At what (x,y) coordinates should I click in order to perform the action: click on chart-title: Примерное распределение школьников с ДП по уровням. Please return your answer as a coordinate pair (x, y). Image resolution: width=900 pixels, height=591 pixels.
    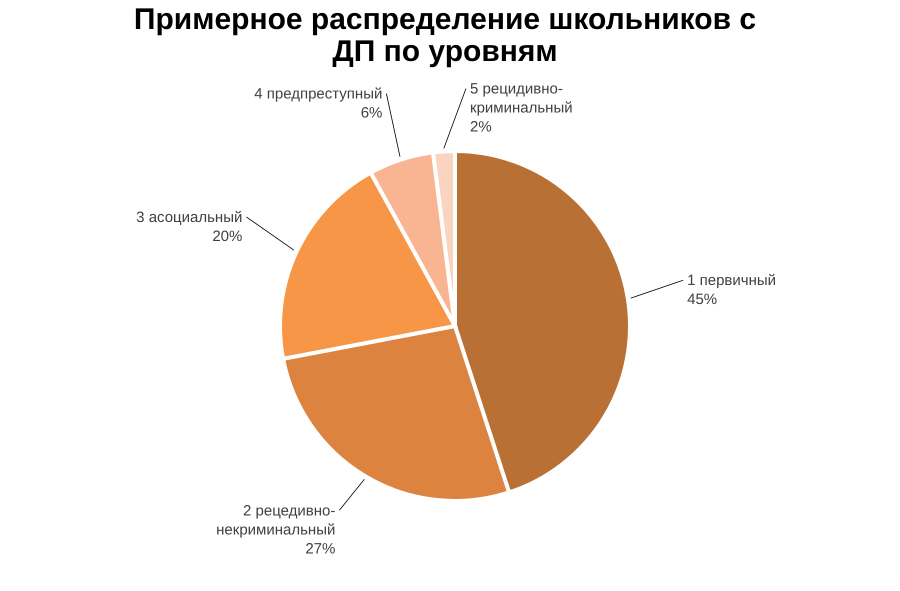
    Looking at the image, I should click on (445, 35).